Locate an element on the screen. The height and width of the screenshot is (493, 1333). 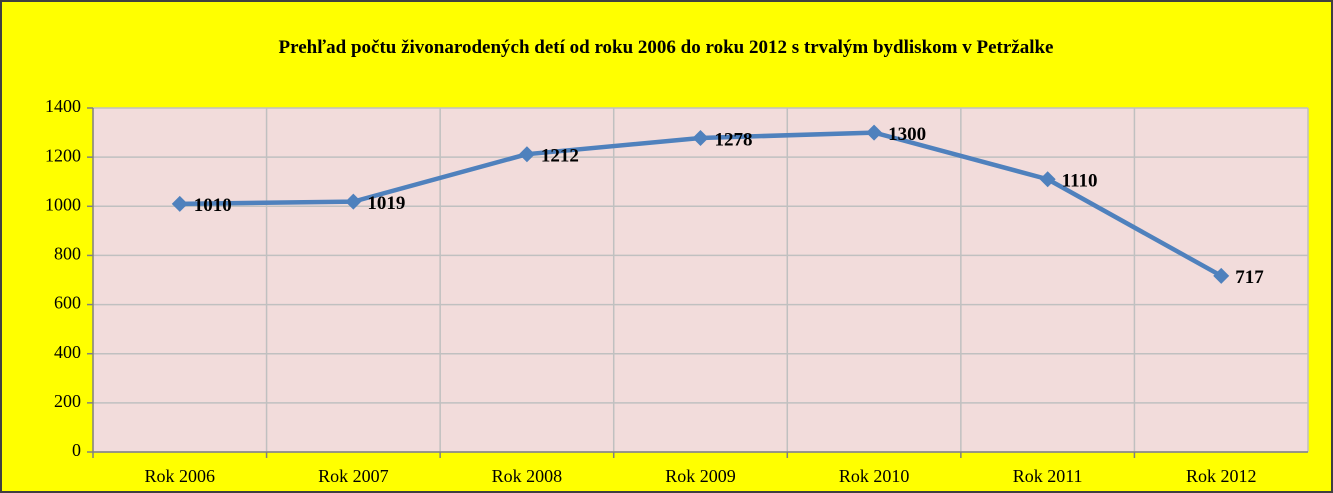
data-label: 1110 is located at coordinates (1080, 181).